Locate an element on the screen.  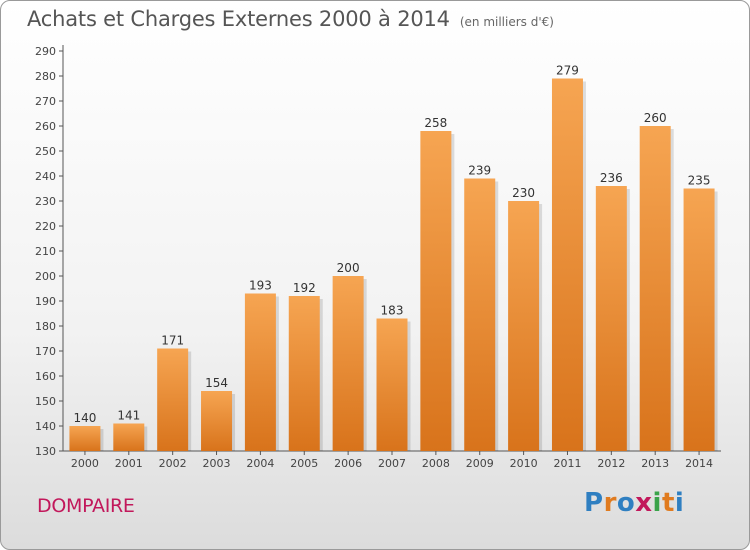
y-tick-label: 290 is located at coordinates (45, 51).